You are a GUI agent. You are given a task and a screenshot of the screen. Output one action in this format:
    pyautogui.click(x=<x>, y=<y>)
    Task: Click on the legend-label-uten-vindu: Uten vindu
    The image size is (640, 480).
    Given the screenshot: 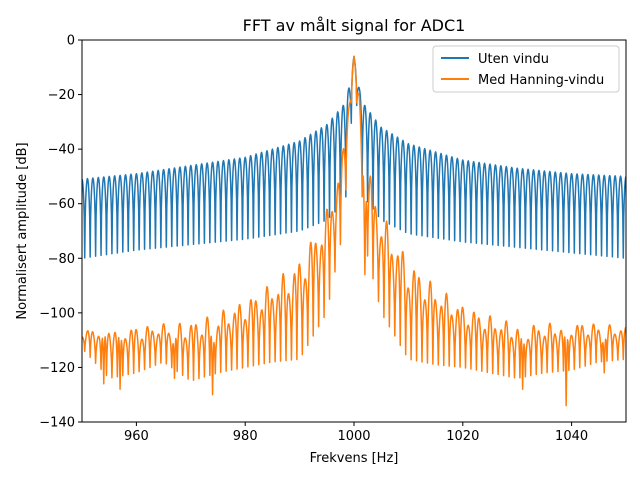 What is the action you would take?
    pyautogui.click(x=513, y=59)
    